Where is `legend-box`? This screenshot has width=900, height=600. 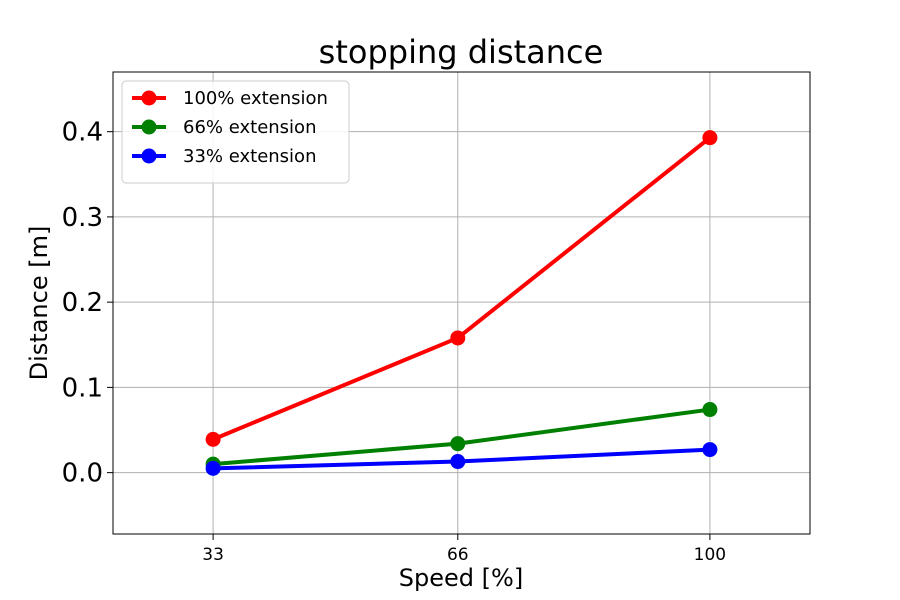 legend-box is located at coordinates (235, 132).